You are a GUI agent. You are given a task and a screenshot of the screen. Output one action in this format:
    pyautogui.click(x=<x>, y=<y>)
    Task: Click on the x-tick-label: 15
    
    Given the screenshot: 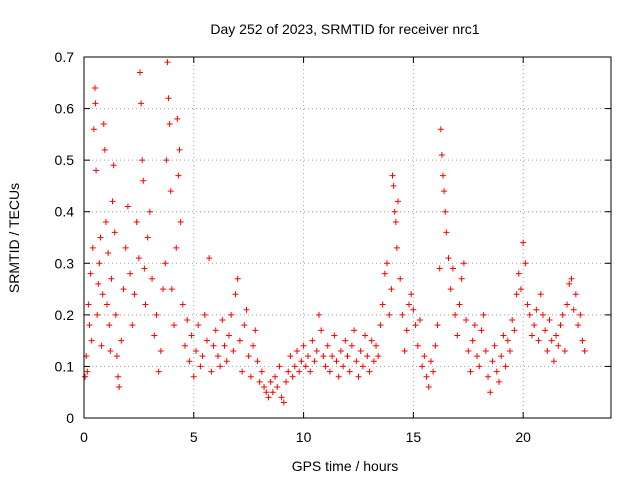 What is the action you would take?
    pyautogui.click(x=414, y=437)
    